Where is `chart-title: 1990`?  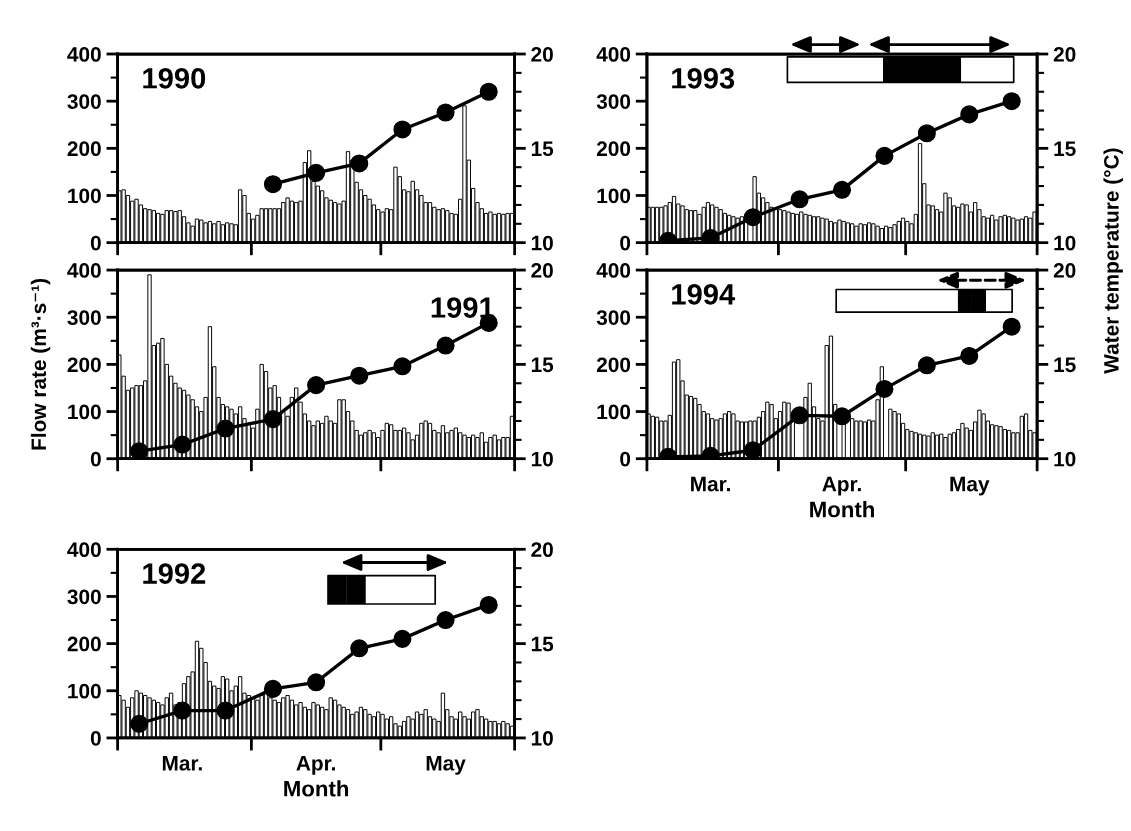
chart-title: 1990 is located at coordinates (174, 78).